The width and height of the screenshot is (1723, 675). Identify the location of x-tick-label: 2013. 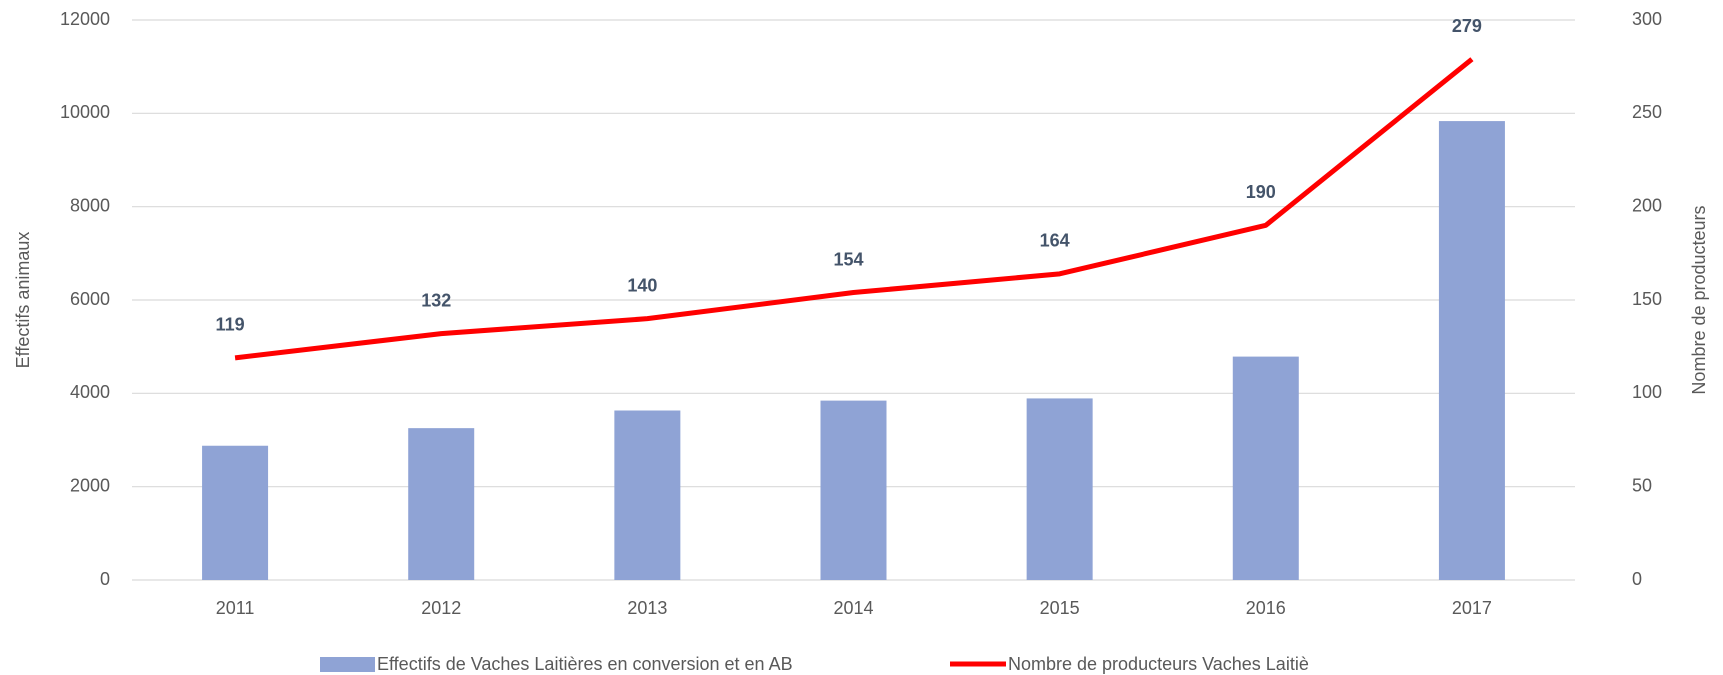
(647, 608).